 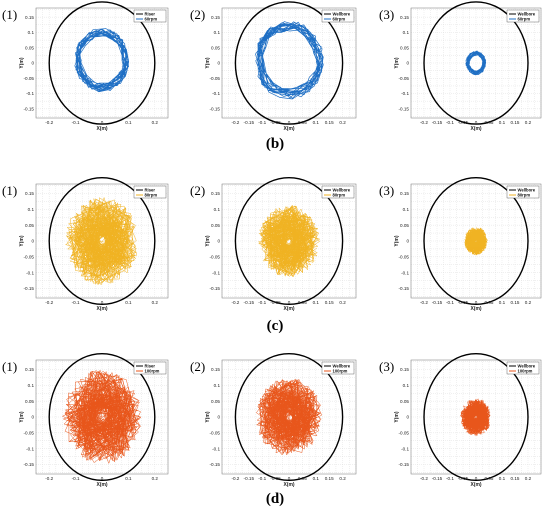 What do you see at coordinates (197, 14) in the screenshot?
I see `panel-label: (2)` at bounding box center [197, 14].